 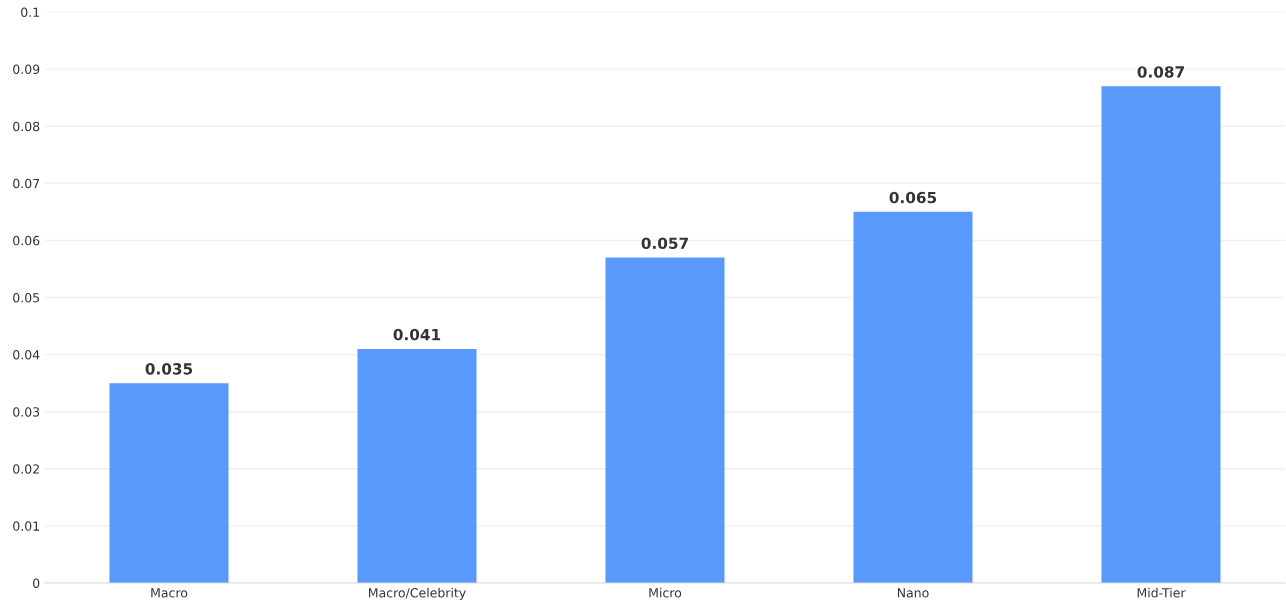 What do you see at coordinates (26, 240) in the screenshot?
I see `y-tick-label: 0.06` at bounding box center [26, 240].